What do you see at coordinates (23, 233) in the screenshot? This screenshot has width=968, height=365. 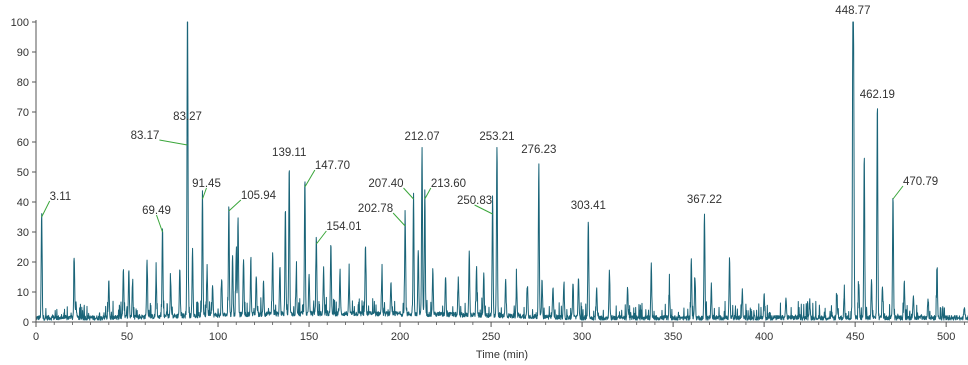 I see `y-tick-label: 30` at bounding box center [23, 233].